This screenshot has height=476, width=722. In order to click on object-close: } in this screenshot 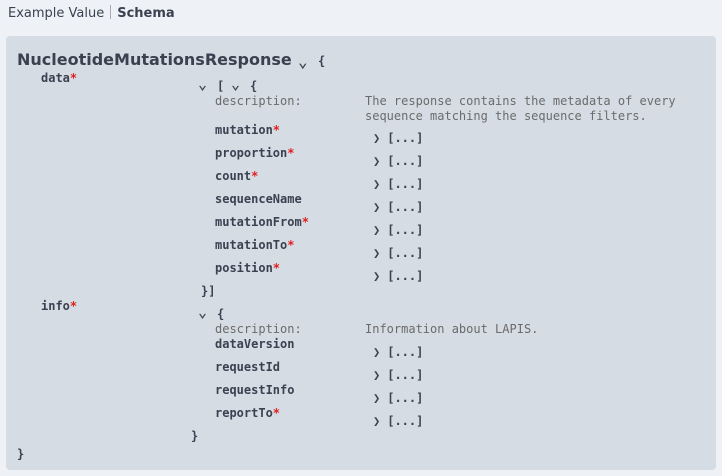, I will do `click(195, 436)`.